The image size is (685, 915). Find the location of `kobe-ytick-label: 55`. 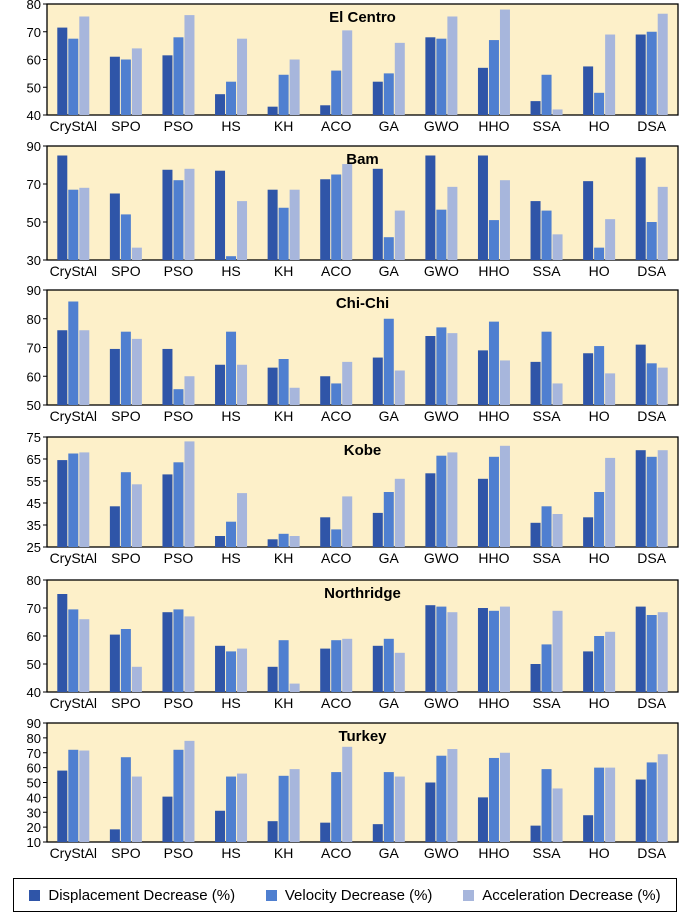

kobe-ytick-label: 55 is located at coordinates (34, 481).